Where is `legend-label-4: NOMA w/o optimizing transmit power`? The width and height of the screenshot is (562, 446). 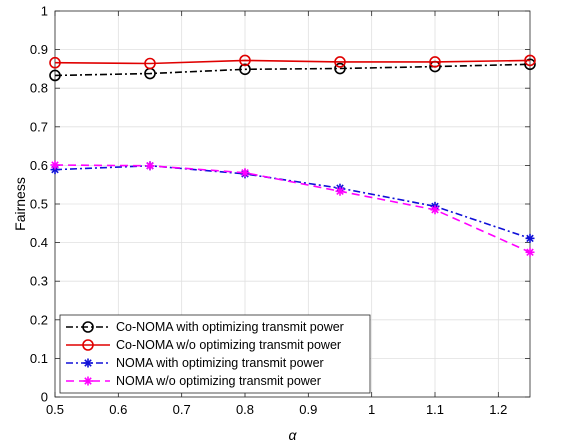
legend-label-4: NOMA w/o optimizing transmit power is located at coordinates (218, 381).